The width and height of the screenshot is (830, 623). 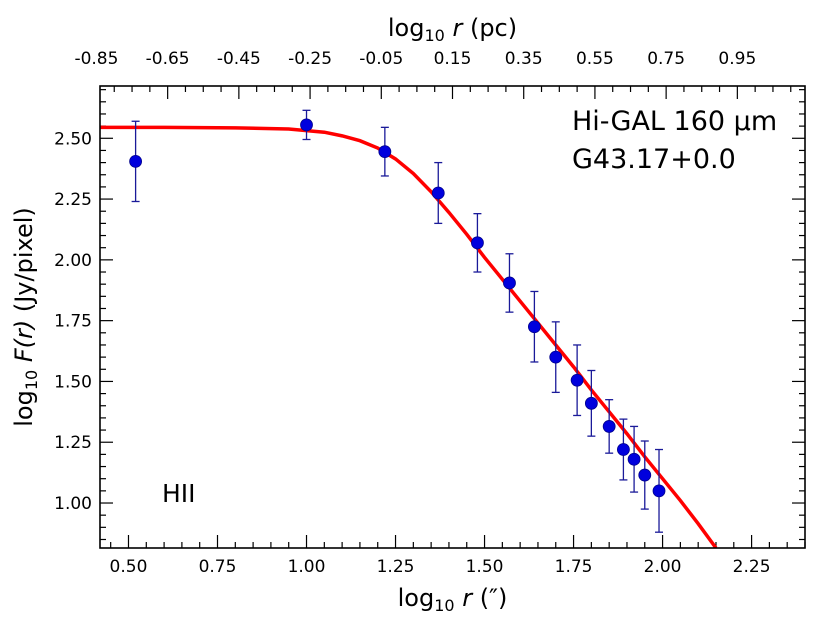 What do you see at coordinates (73, 139) in the screenshot?
I see `y-tick-label: 2.50` at bounding box center [73, 139].